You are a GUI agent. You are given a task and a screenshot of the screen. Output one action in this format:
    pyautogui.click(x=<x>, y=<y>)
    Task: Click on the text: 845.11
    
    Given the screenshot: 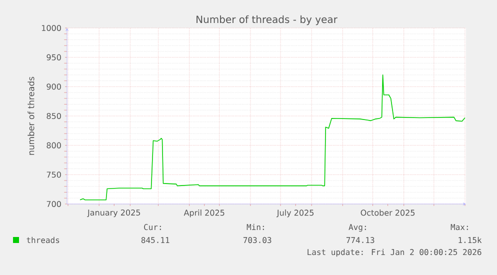 What is the action you would take?
    pyautogui.click(x=155, y=240)
    